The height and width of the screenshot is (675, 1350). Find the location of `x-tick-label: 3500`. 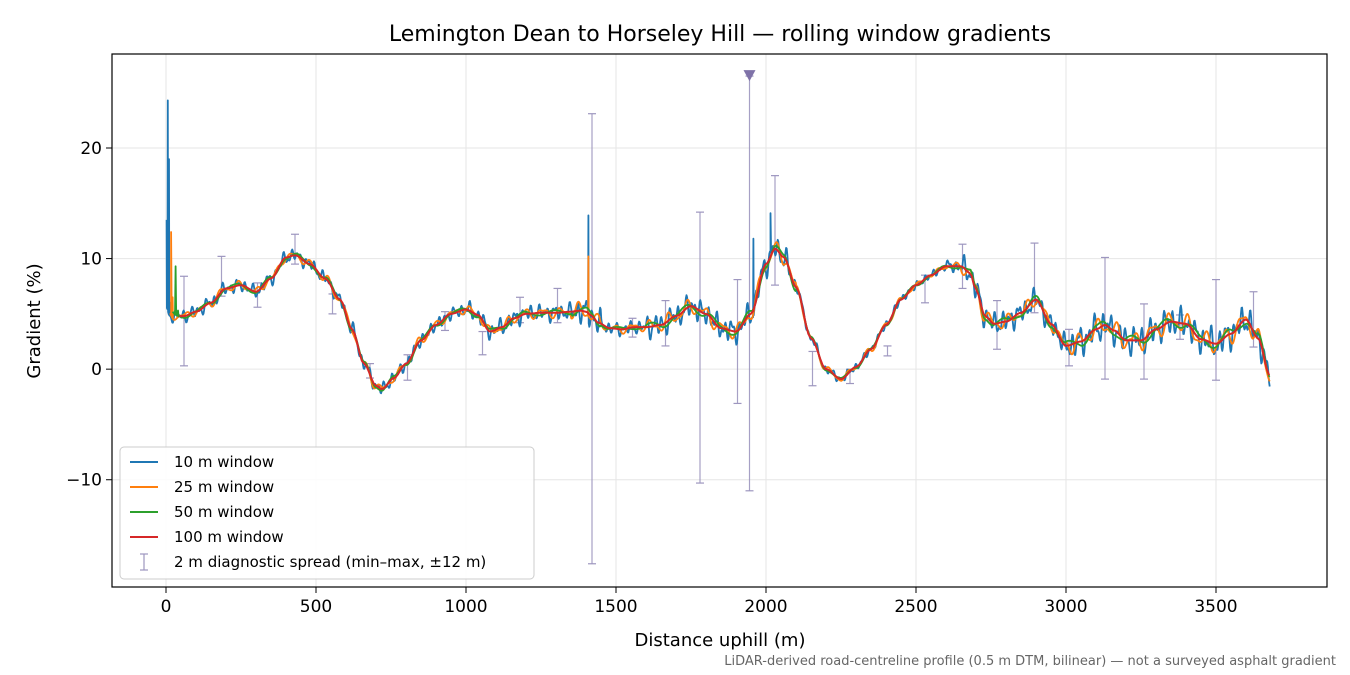

x-tick-label: 3500 is located at coordinates (1215, 607).